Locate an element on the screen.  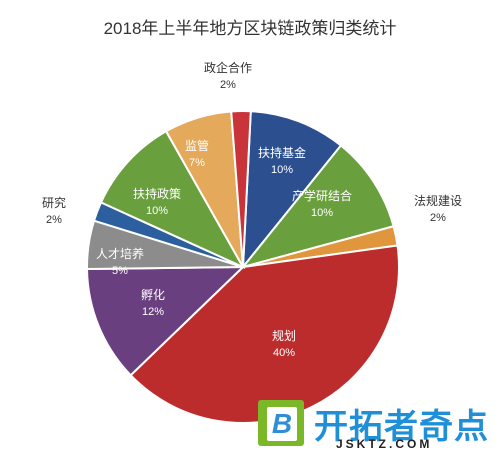
slice-value-1: 10% is located at coordinates (282, 170).